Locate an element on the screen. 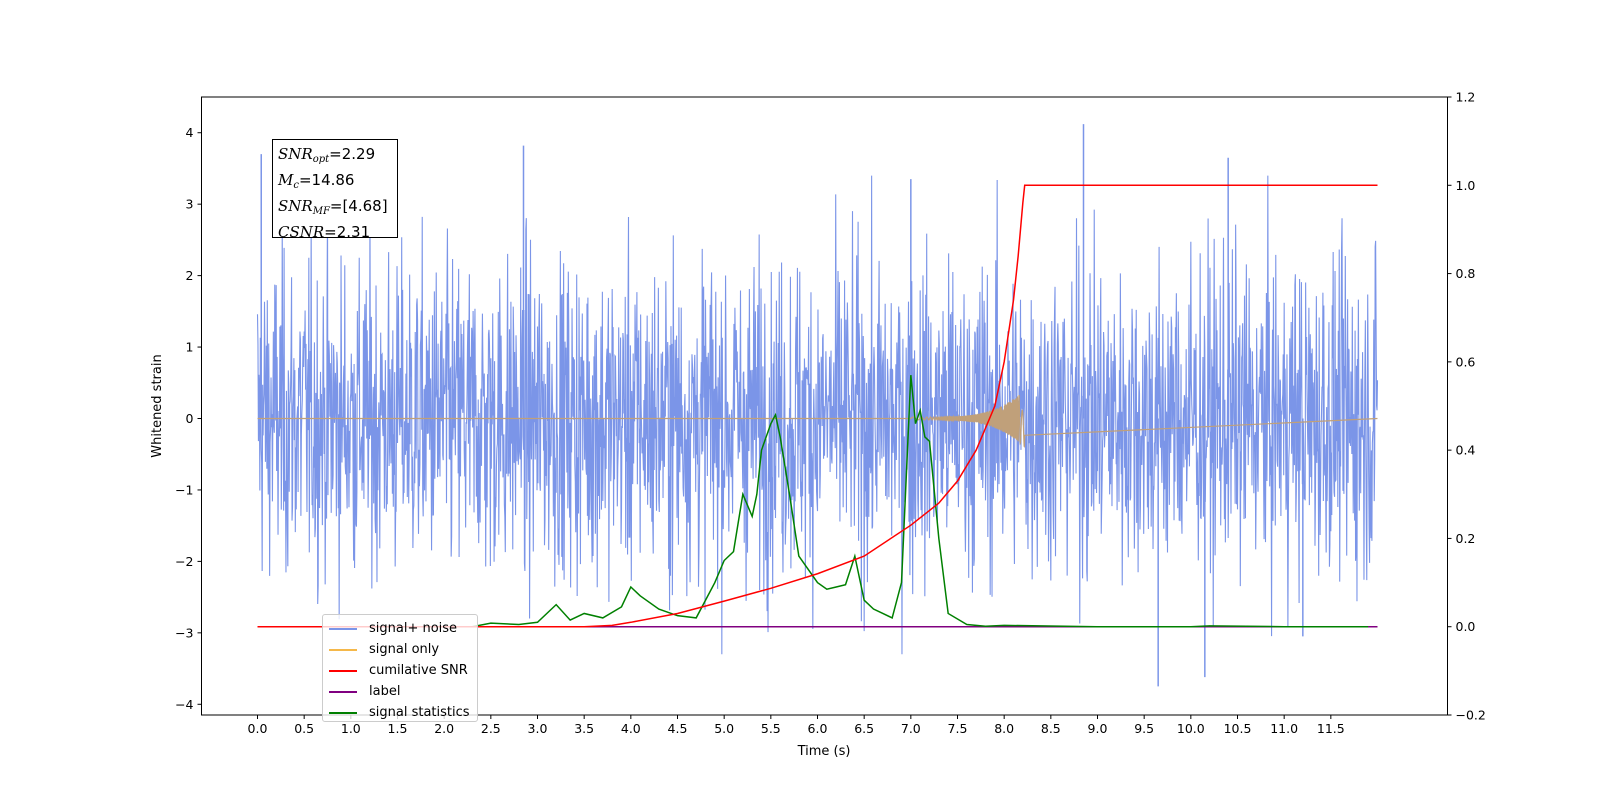 This screenshot has height=800, width=1600. mc-line: Mc=14.86 is located at coordinates (316, 181).